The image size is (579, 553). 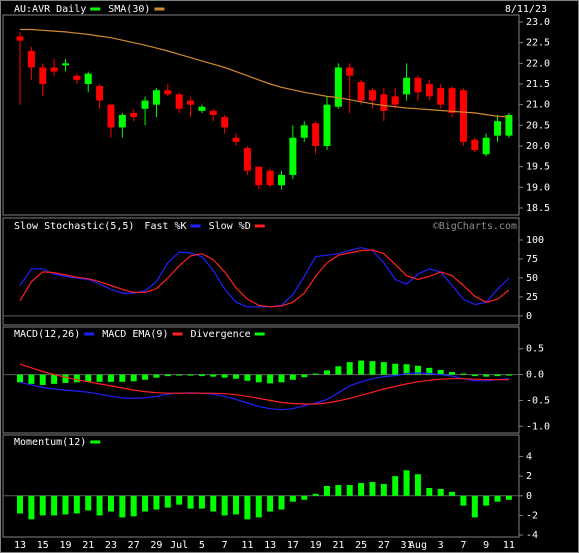 I want to click on x-tick-label: 13, so click(x=20, y=545).